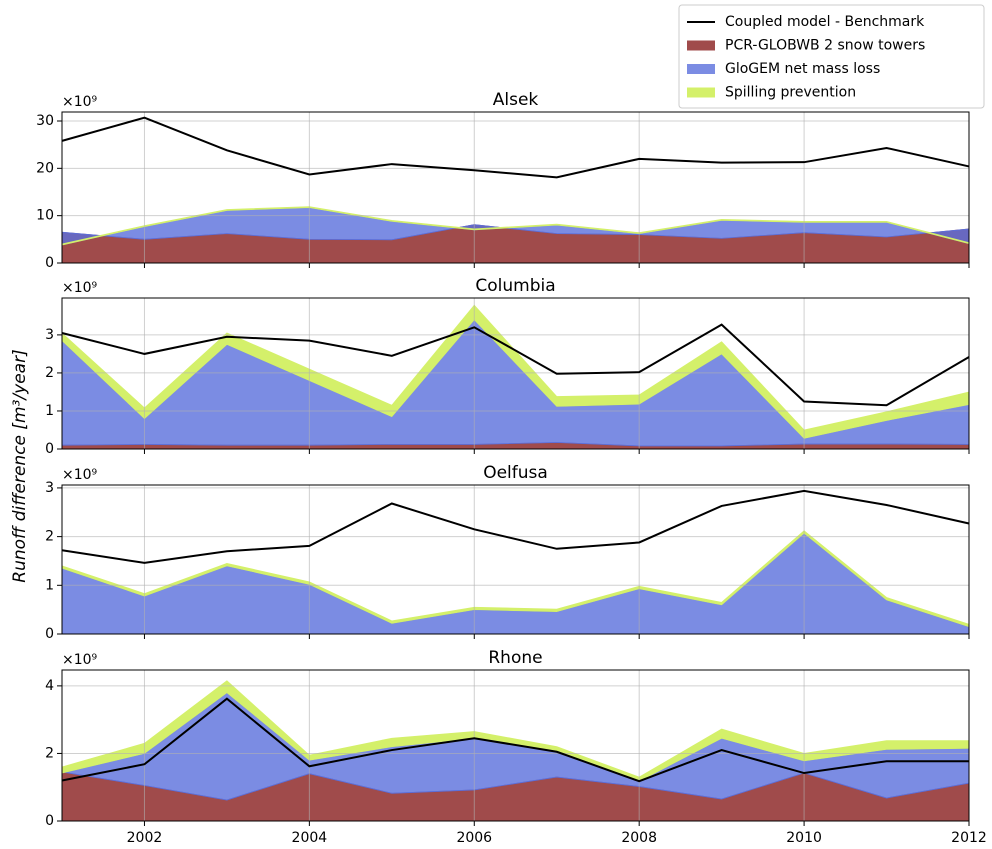  I want to click on legend-box, so click(831, 56).